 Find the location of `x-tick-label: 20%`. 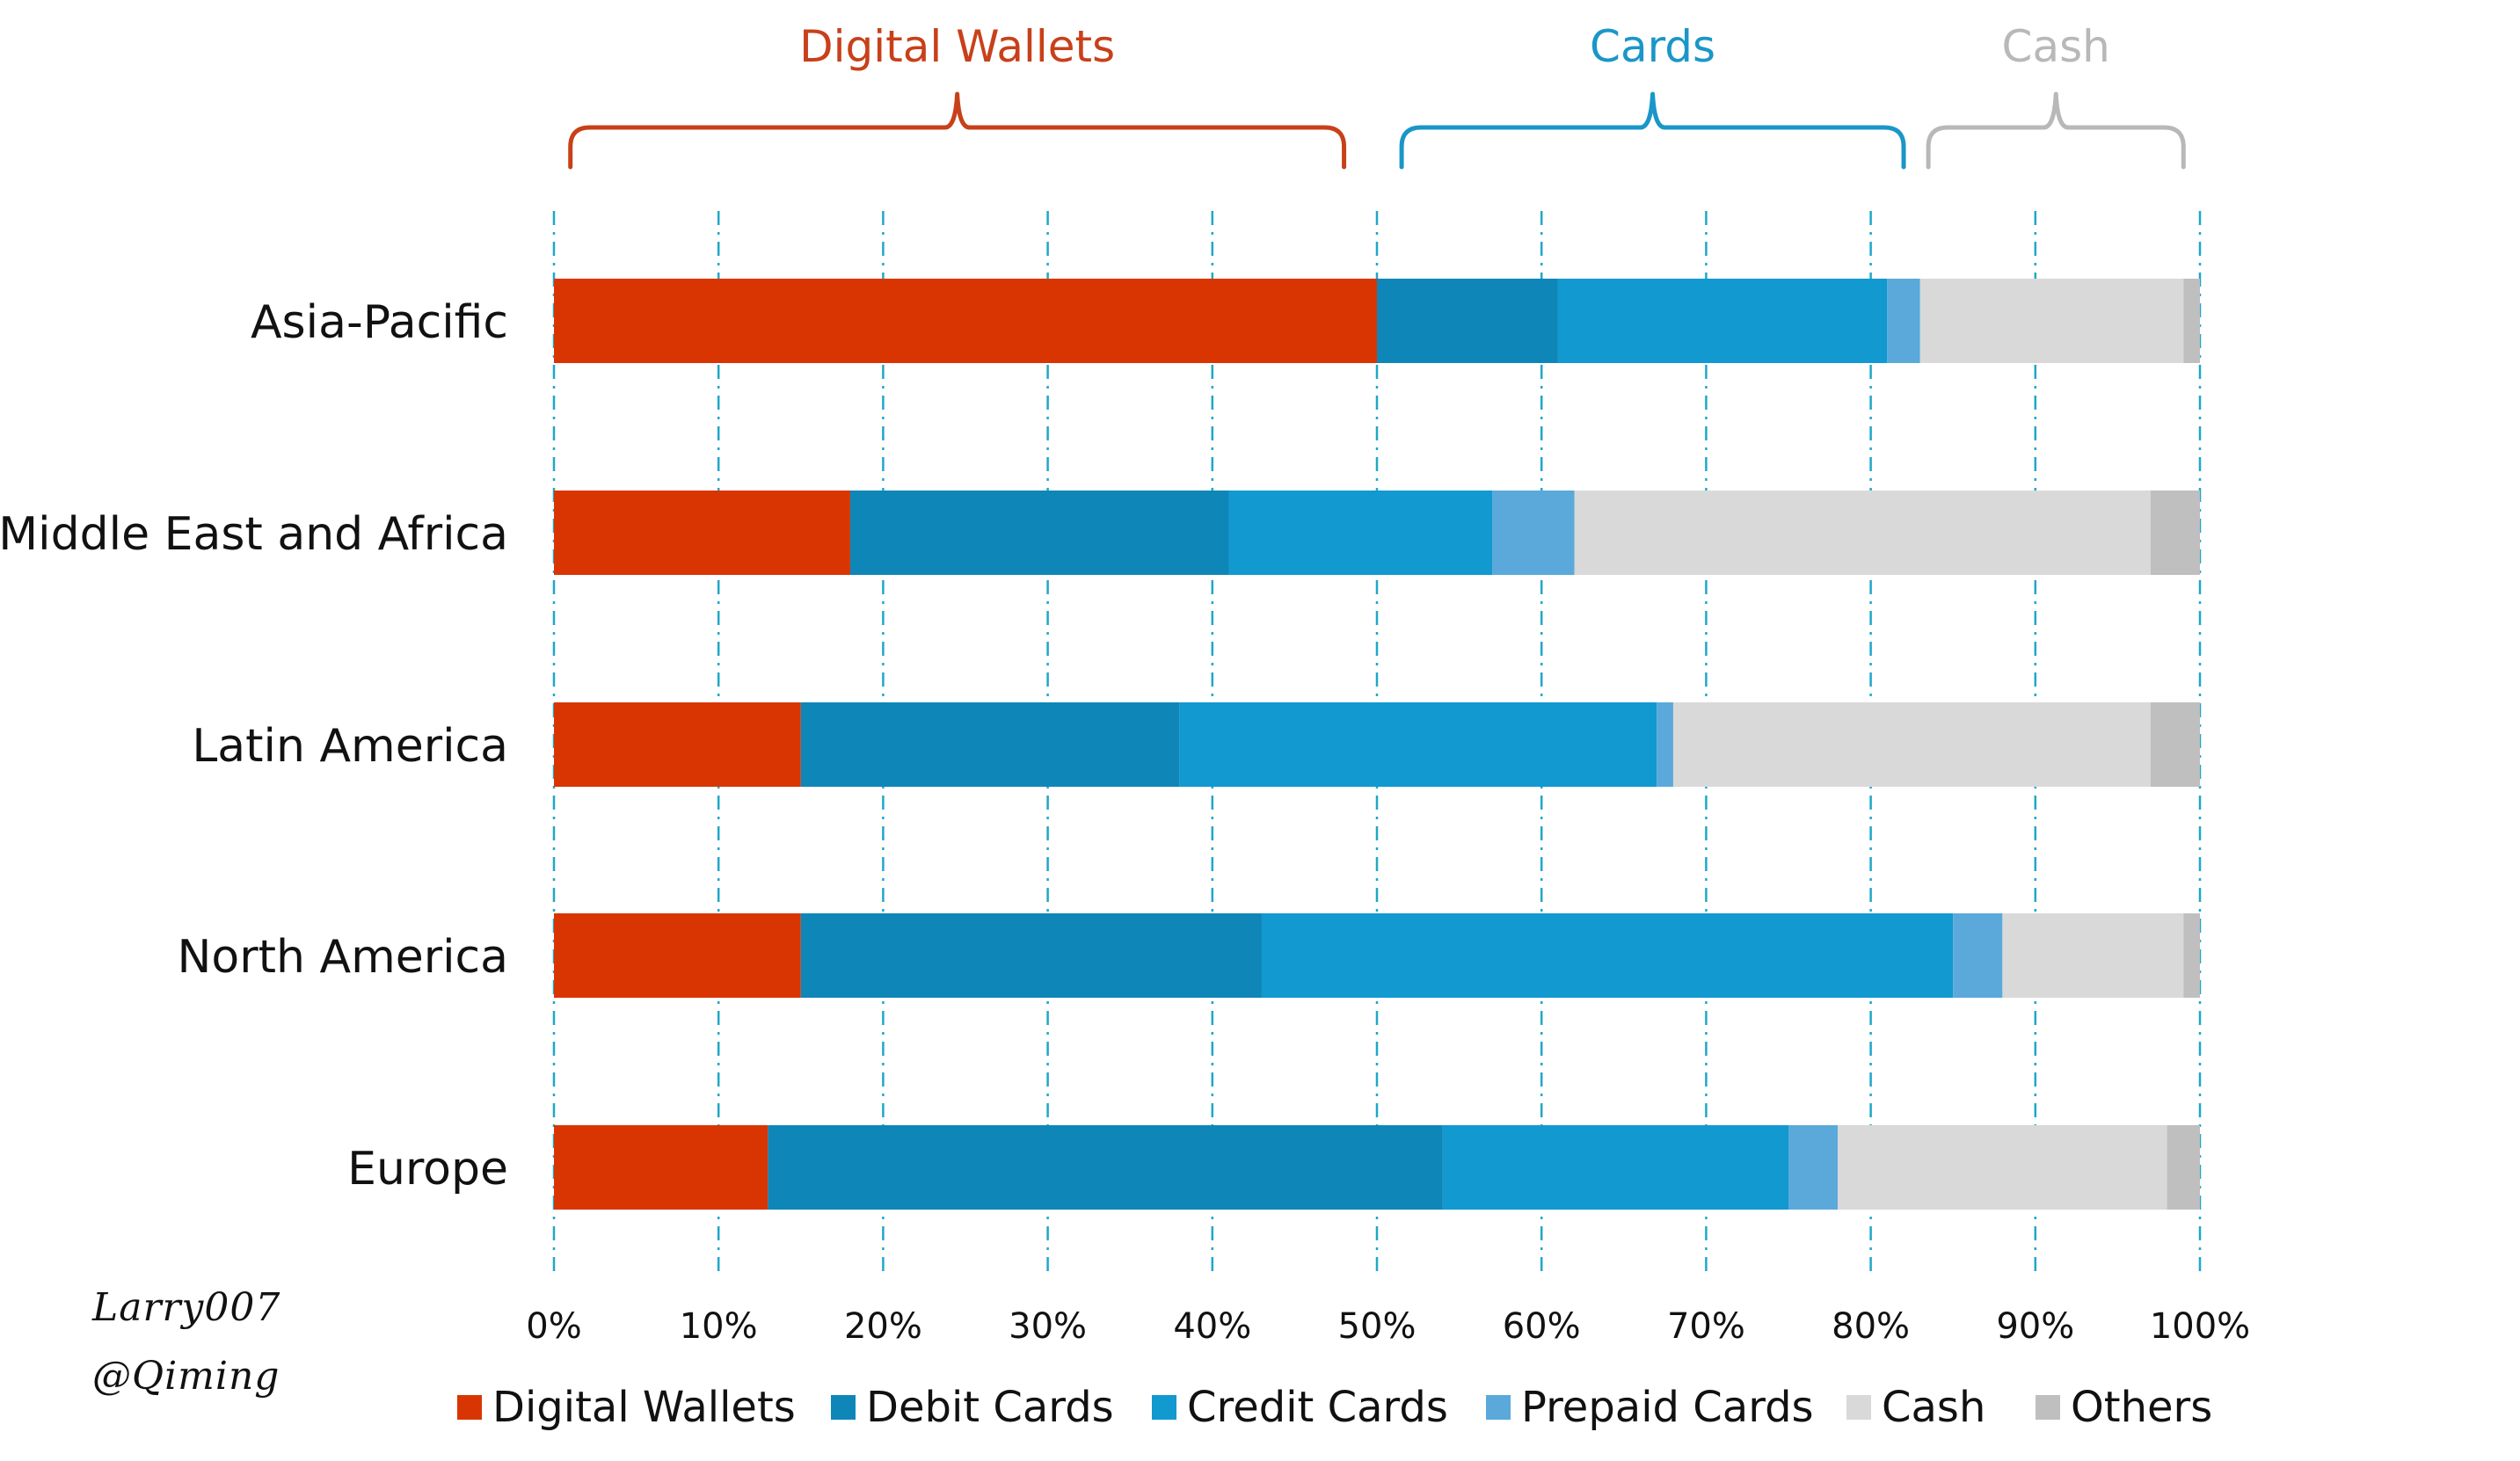

x-tick-label: 20% is located at coordinates (883, 1326).